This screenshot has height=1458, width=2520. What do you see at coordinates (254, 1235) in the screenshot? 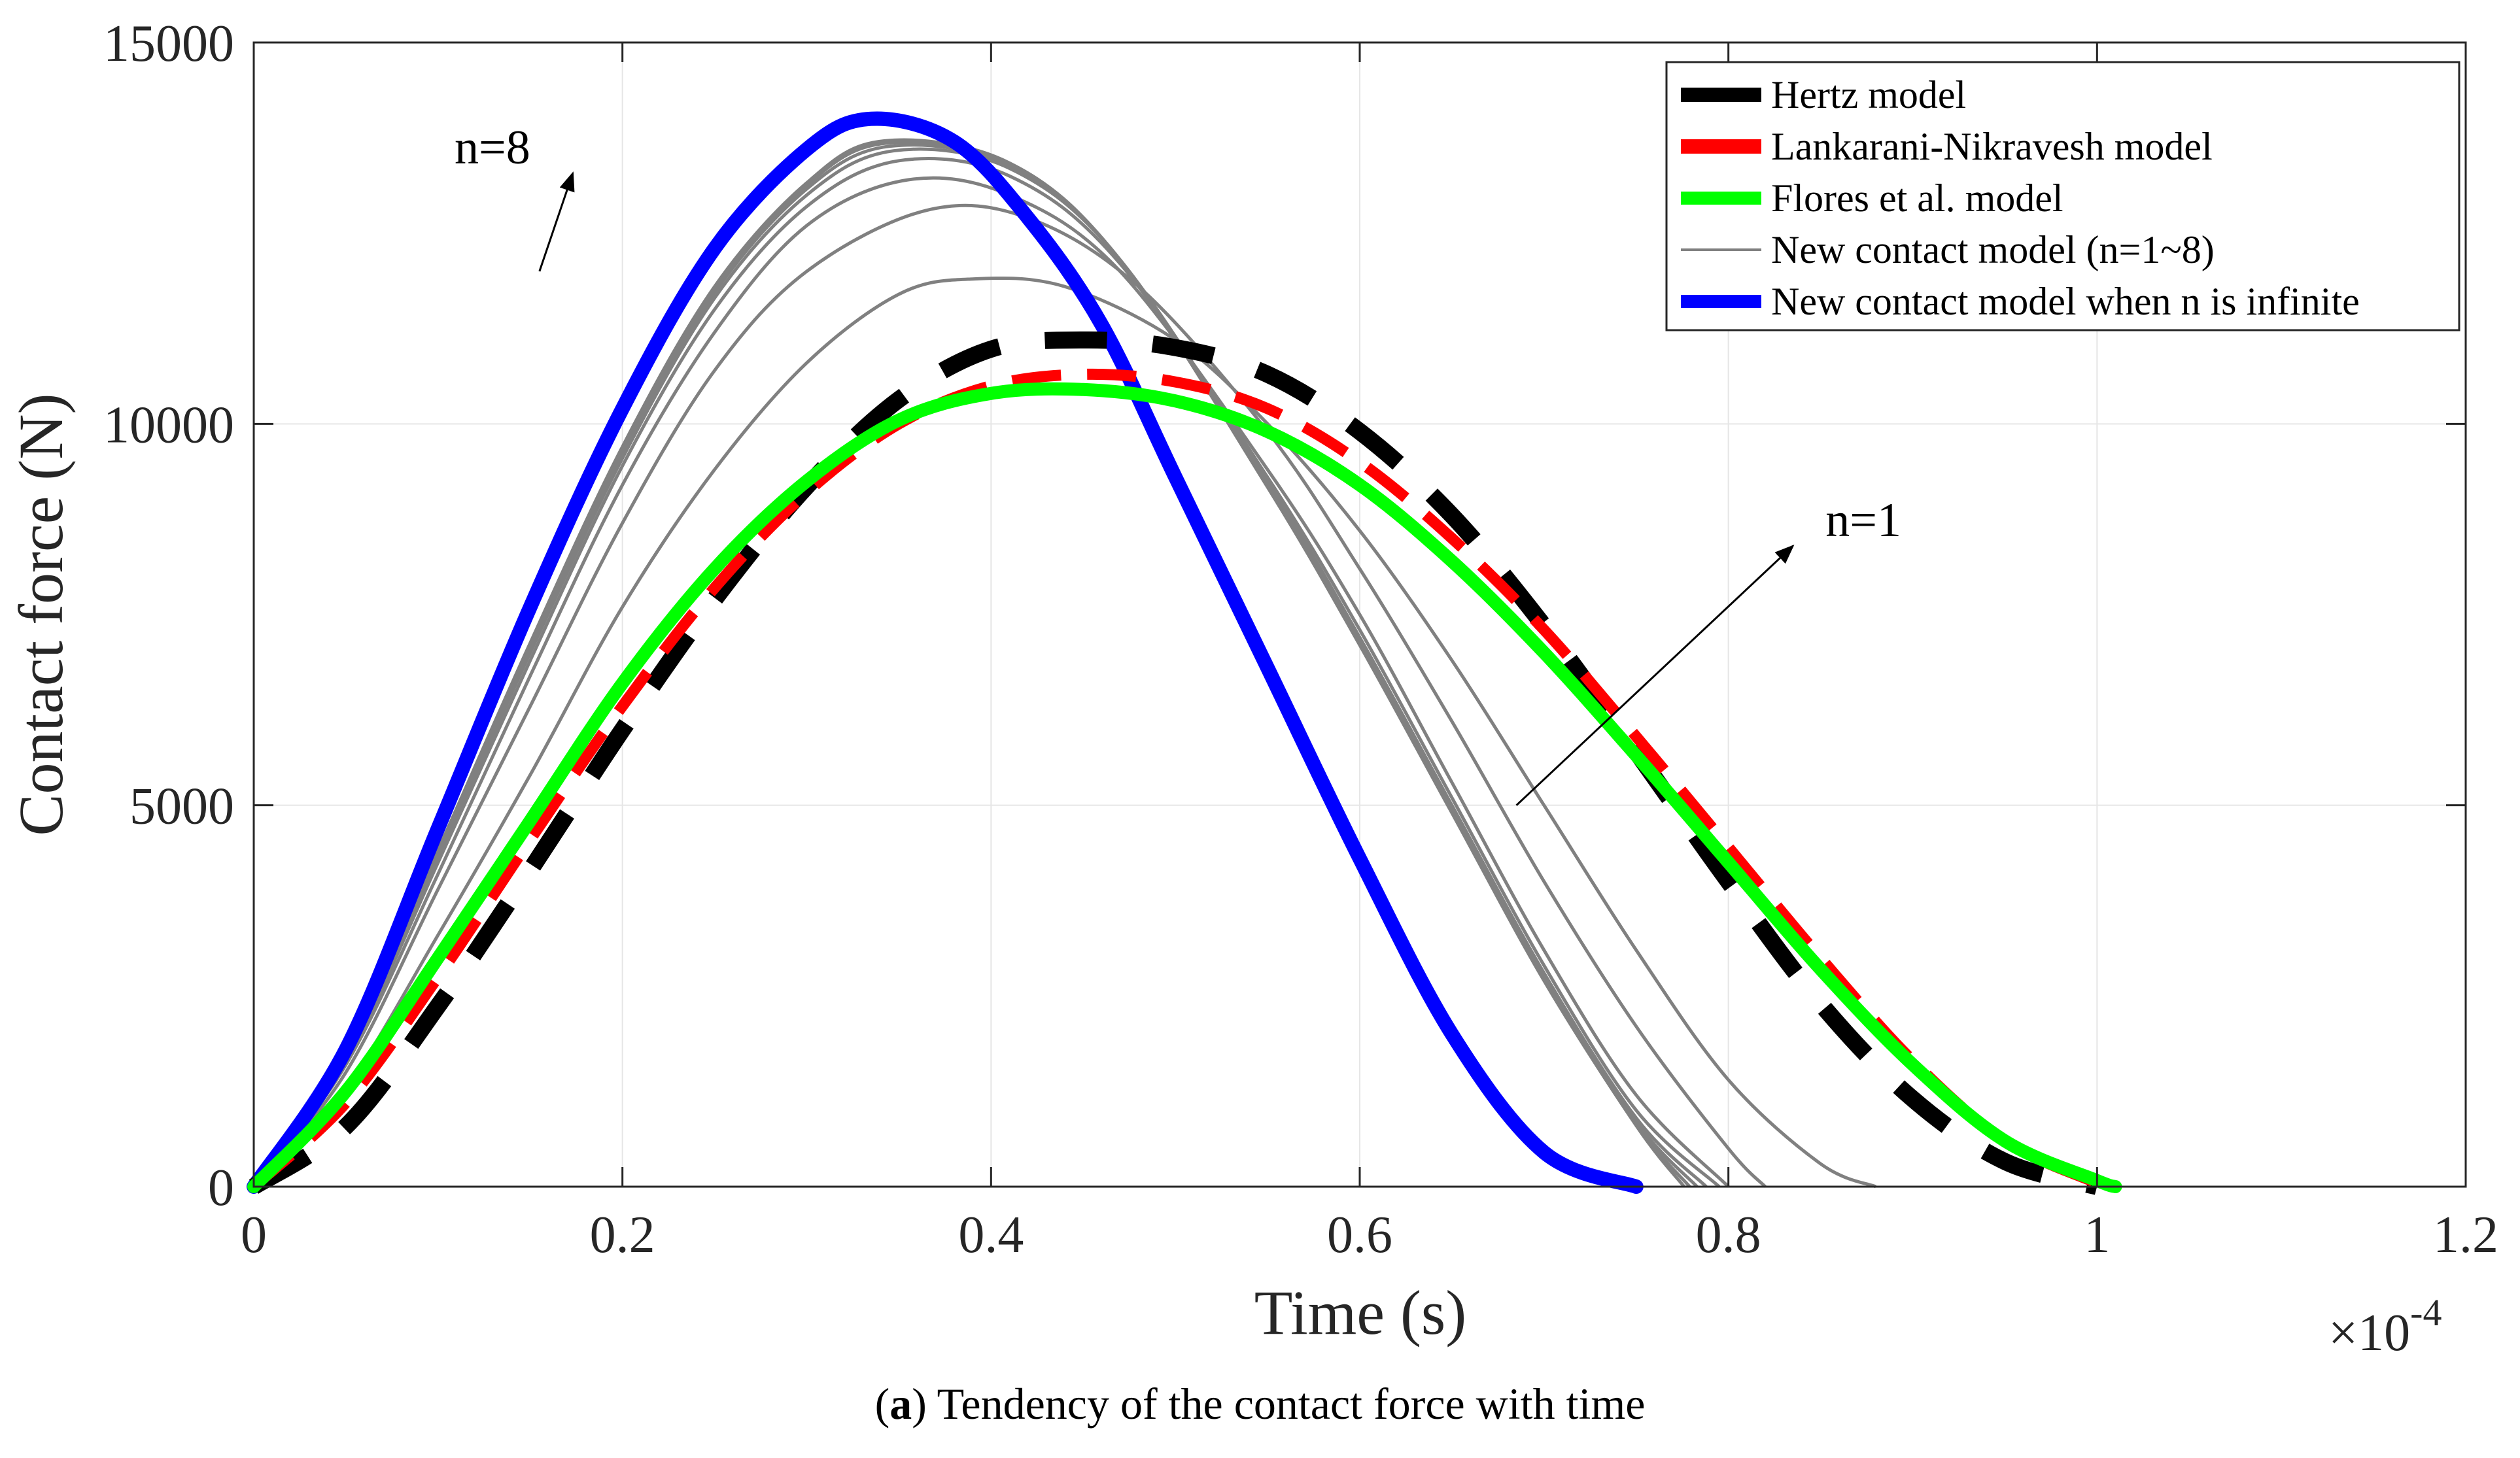
I see `x-tick-label: 0` at bounding box center [254, 1235].